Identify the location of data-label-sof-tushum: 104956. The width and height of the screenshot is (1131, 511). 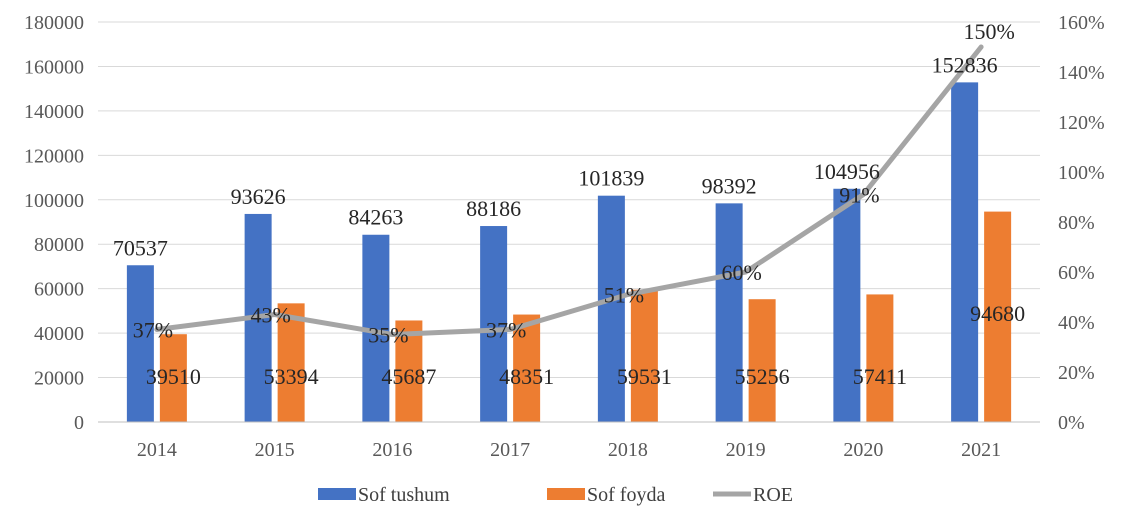
(847, 171).